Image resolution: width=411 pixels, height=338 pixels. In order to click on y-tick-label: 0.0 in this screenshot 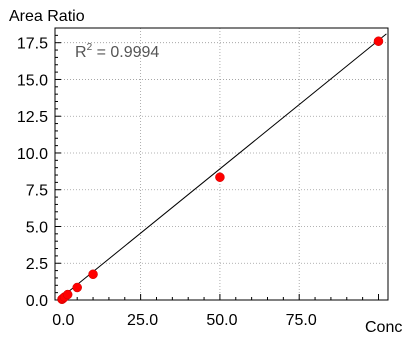, I will do `click(37, 301)`.